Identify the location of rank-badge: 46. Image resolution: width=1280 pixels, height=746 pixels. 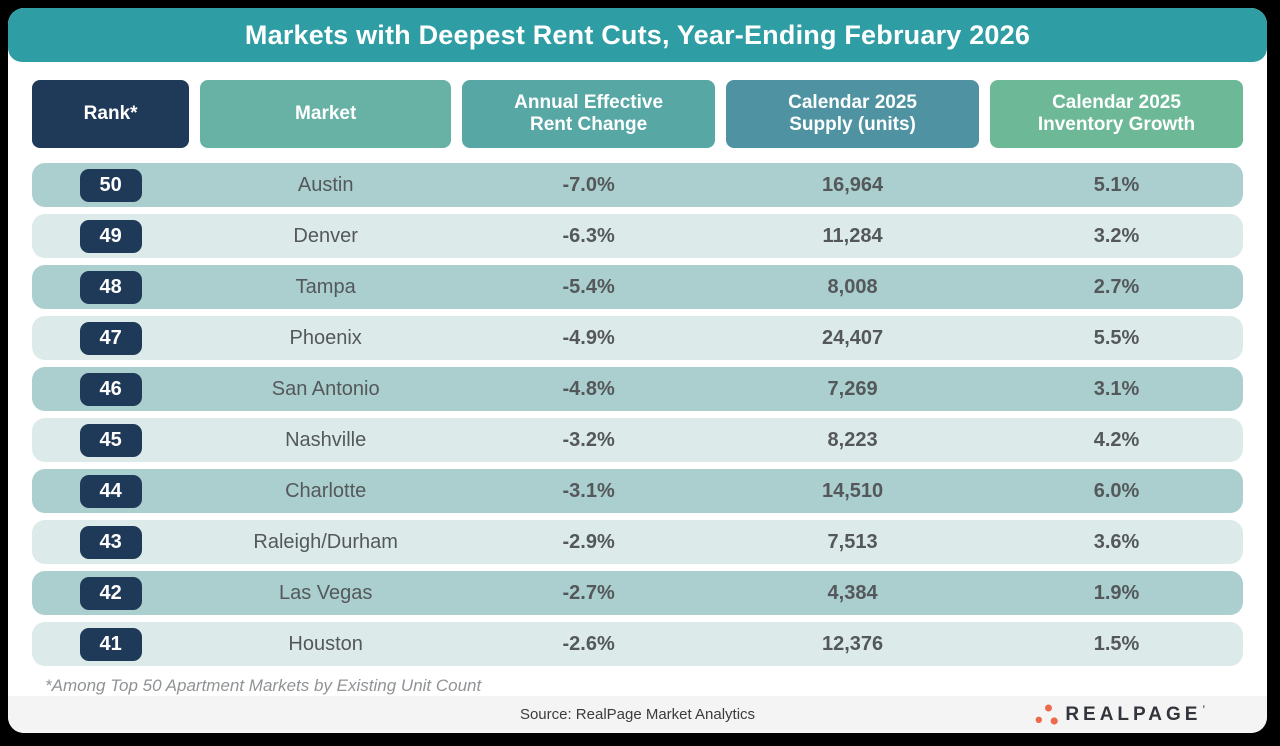
(110, 389).